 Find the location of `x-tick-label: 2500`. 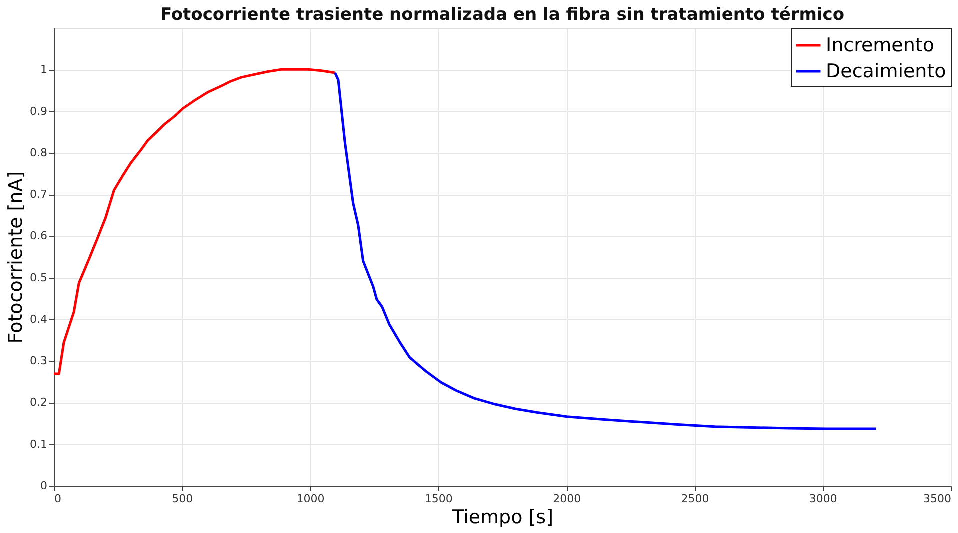

x-tick-label: 2500 is located at coordinates (695, 499).